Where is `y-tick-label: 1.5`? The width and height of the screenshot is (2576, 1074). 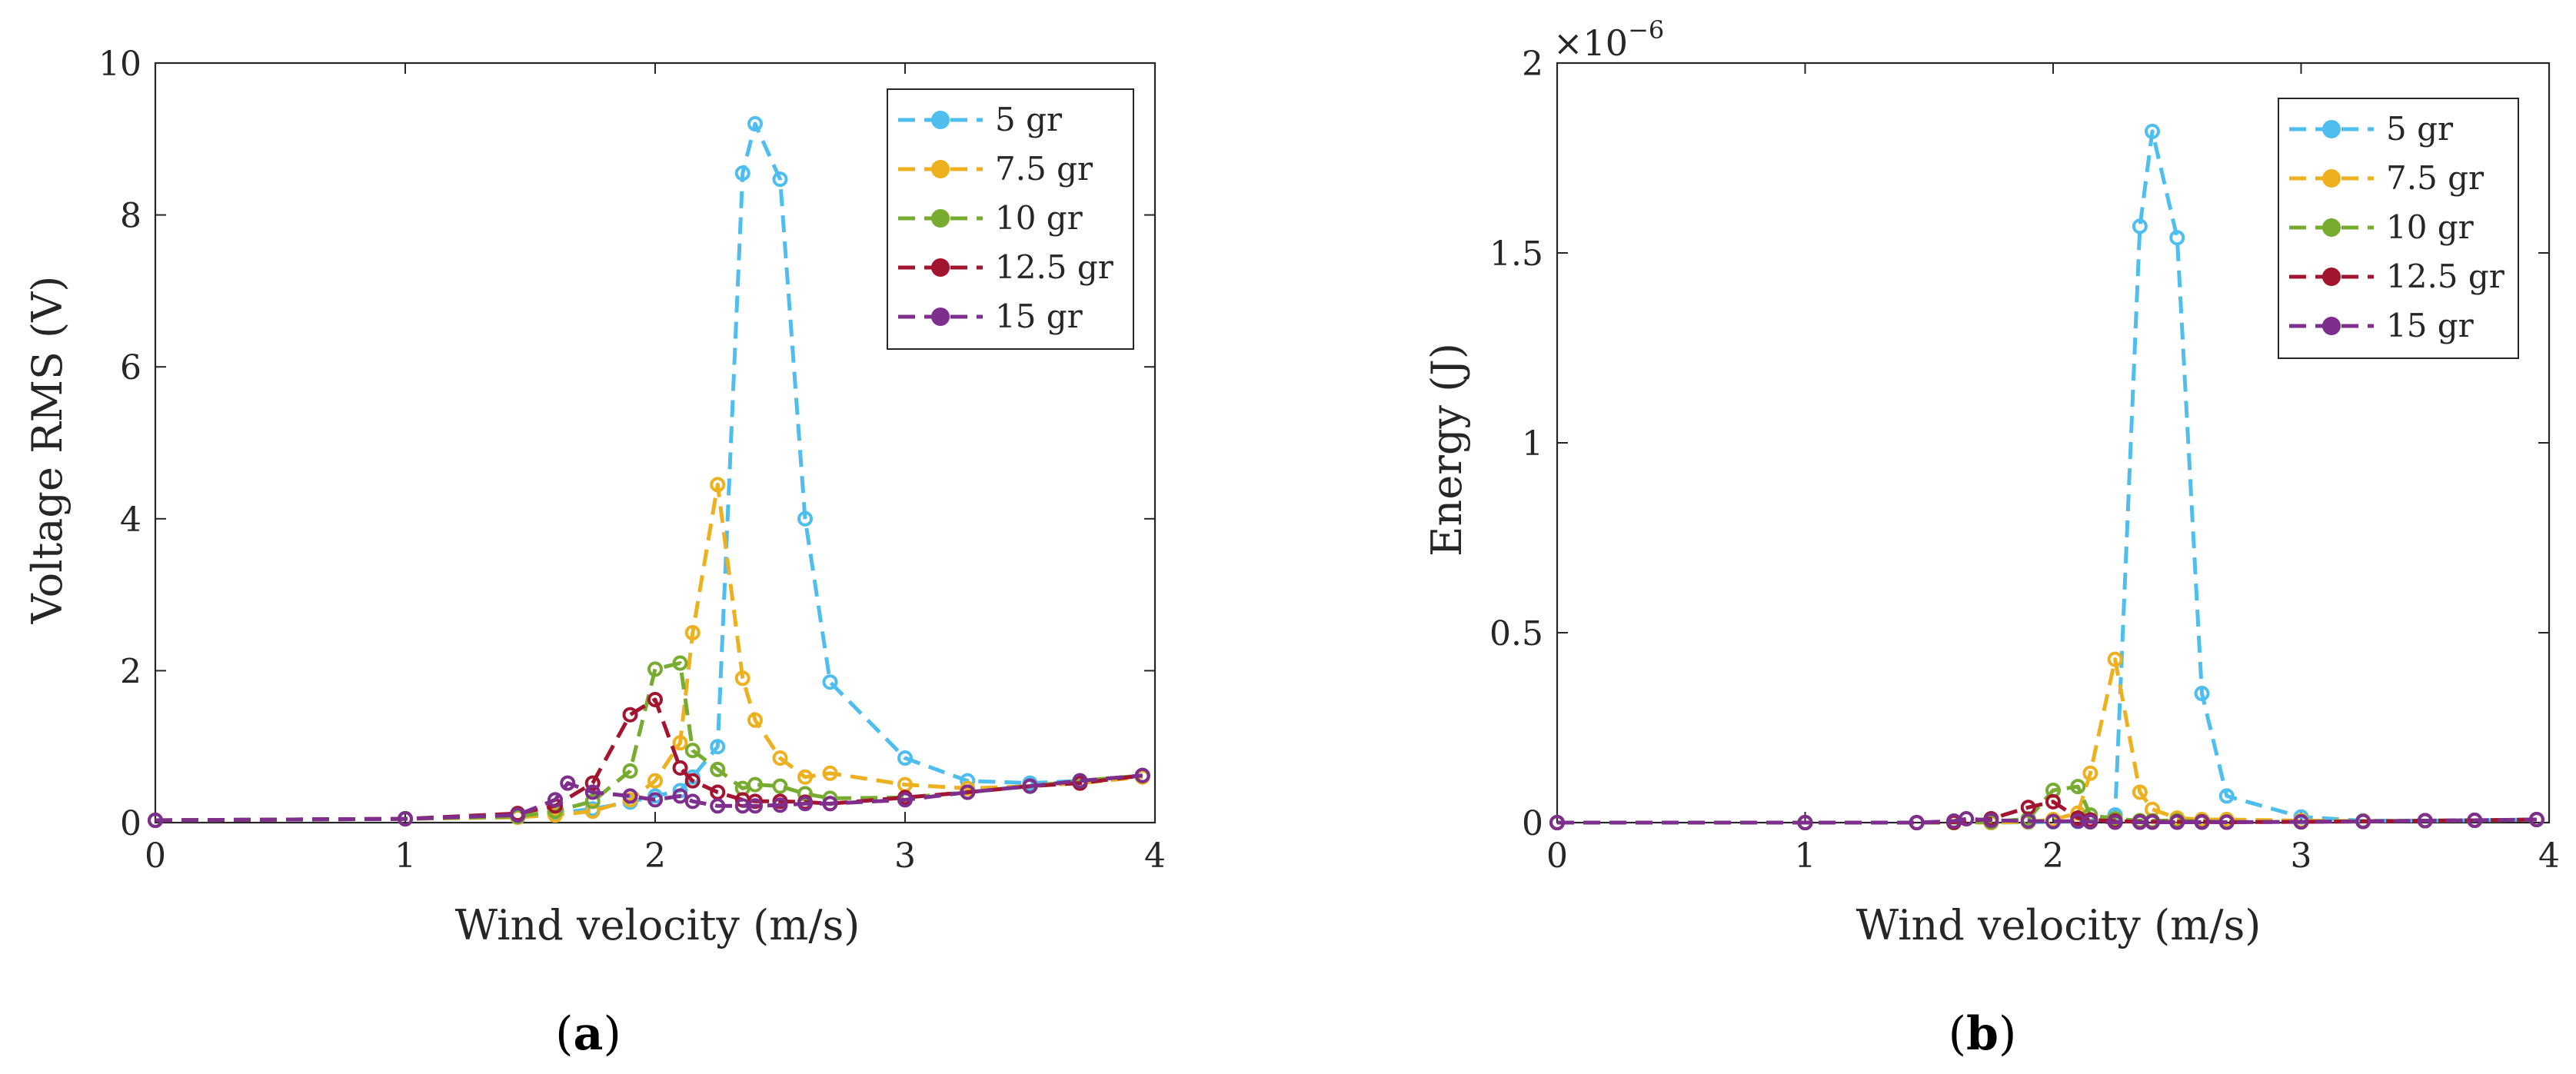
y-tick-label: 1.5 is located at coordinates (1516, 254).